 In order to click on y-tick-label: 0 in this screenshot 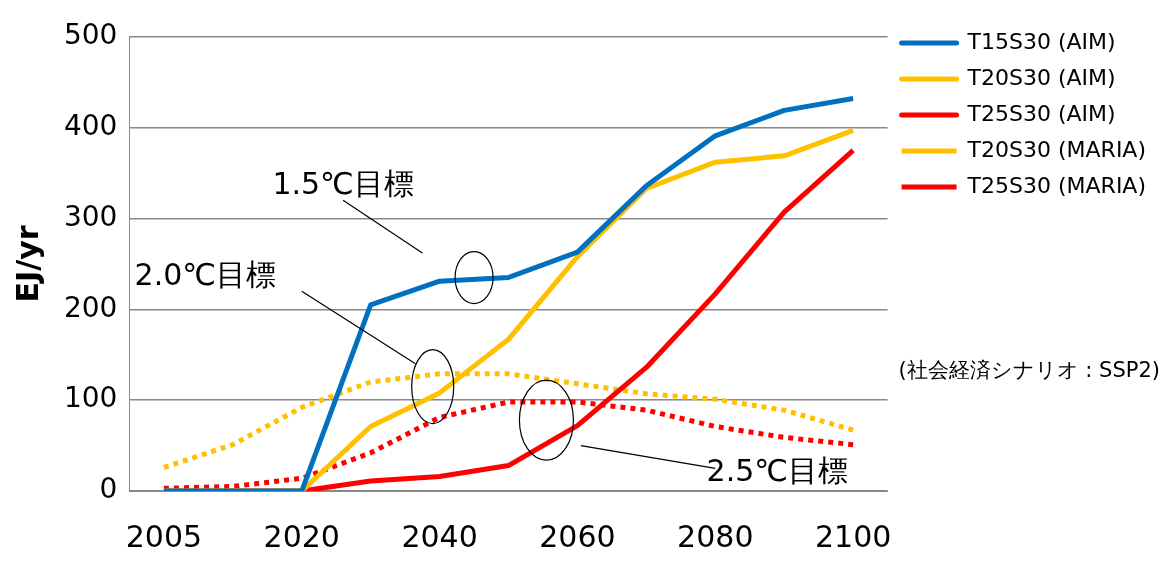, I will do `click(108, 489)`.